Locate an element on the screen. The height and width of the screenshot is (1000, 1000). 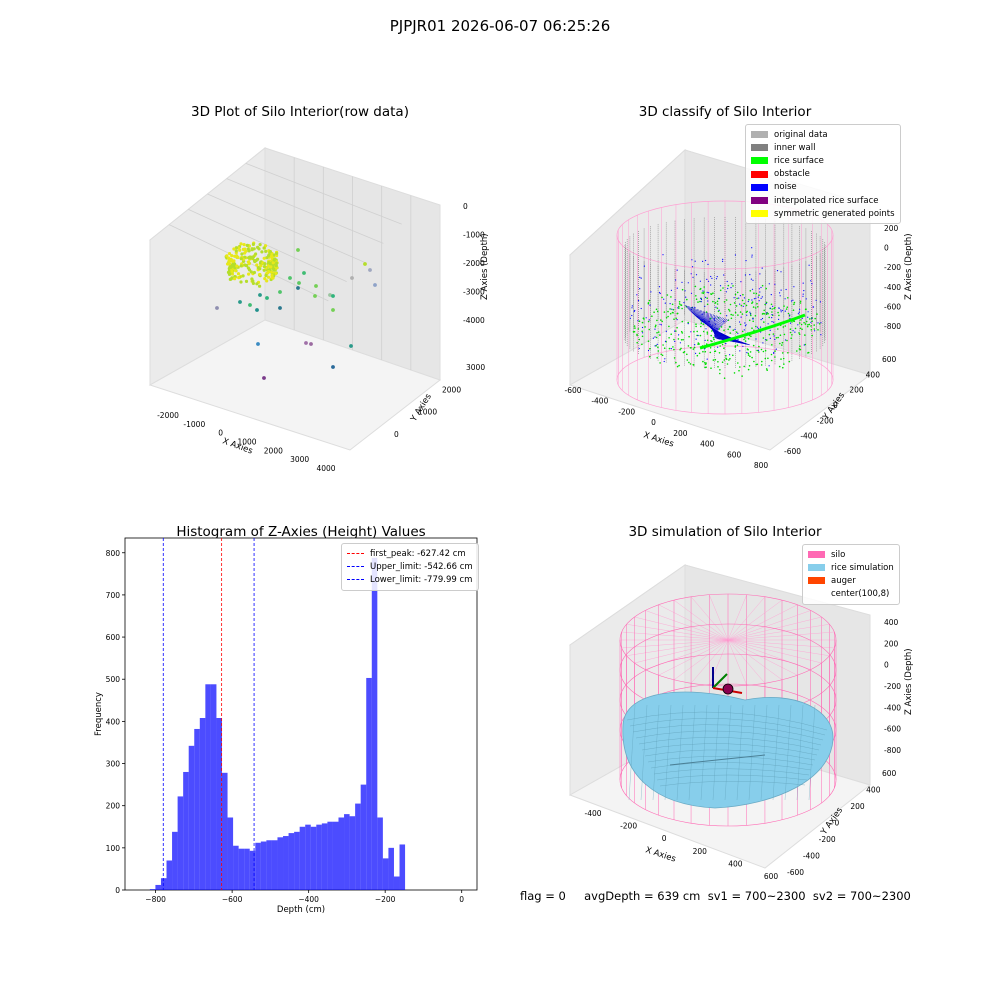
panel1-y-tick: 3000 is located at coordinates (475, 367).